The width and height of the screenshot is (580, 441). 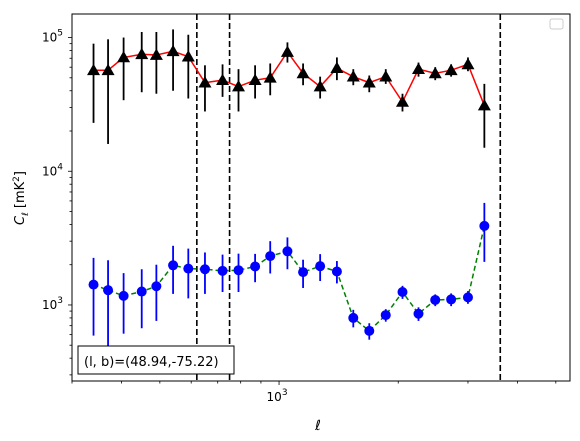 What do you see at coordinates (151, 362) in the screenshot?
I see `annotation-text: (l, b)=(48.94,-75.22)` at bounding box center [151, 362].